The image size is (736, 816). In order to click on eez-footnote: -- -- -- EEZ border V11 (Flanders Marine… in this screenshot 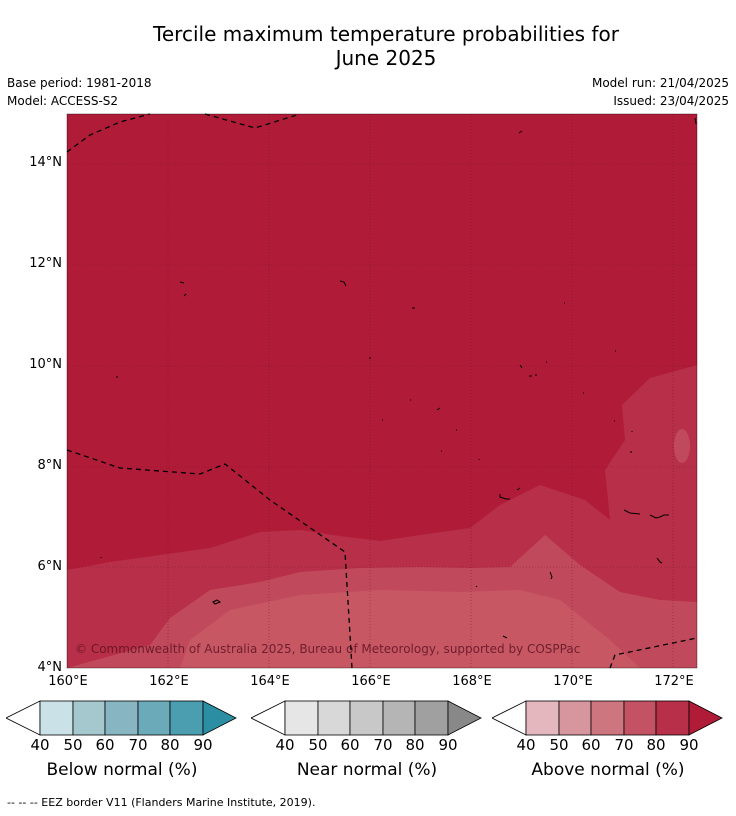, I will do `click(161, 802)`.